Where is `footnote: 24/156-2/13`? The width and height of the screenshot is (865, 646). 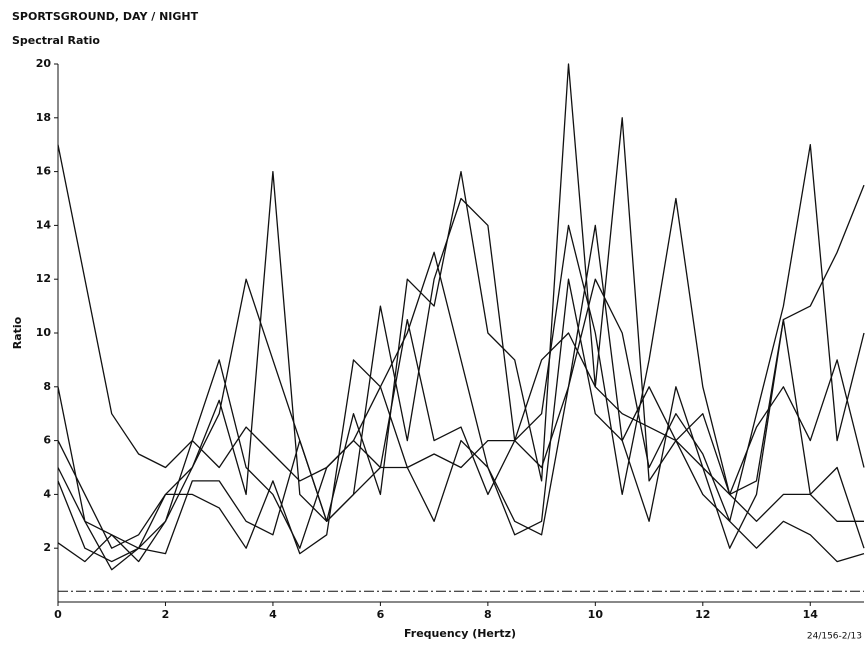 footnote: 24/156-2/13 is located at coordinates (834, 637).